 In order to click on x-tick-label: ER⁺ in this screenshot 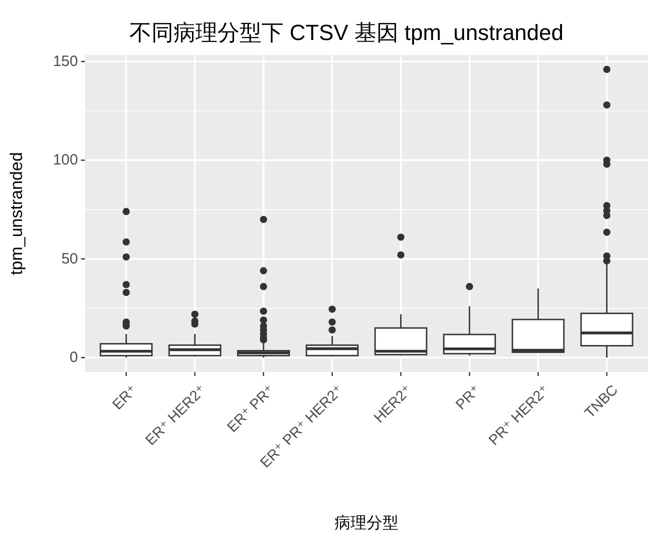, I will do `click(125, 398)`.